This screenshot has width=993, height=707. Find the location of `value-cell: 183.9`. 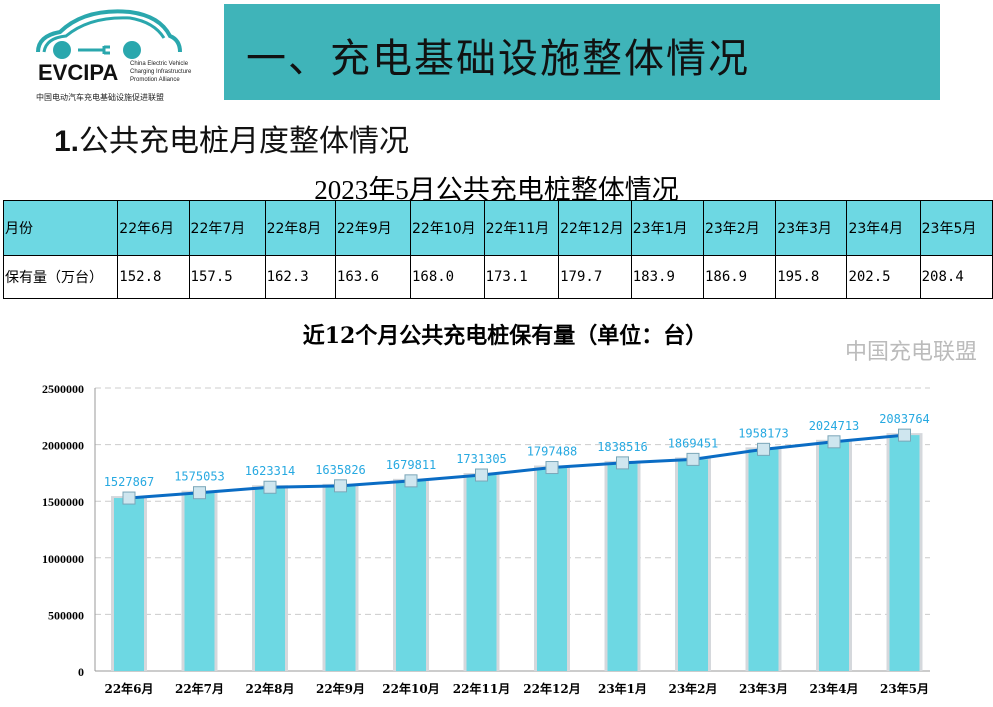

value-cell: 183.9 is located at coordinates (667, 277).